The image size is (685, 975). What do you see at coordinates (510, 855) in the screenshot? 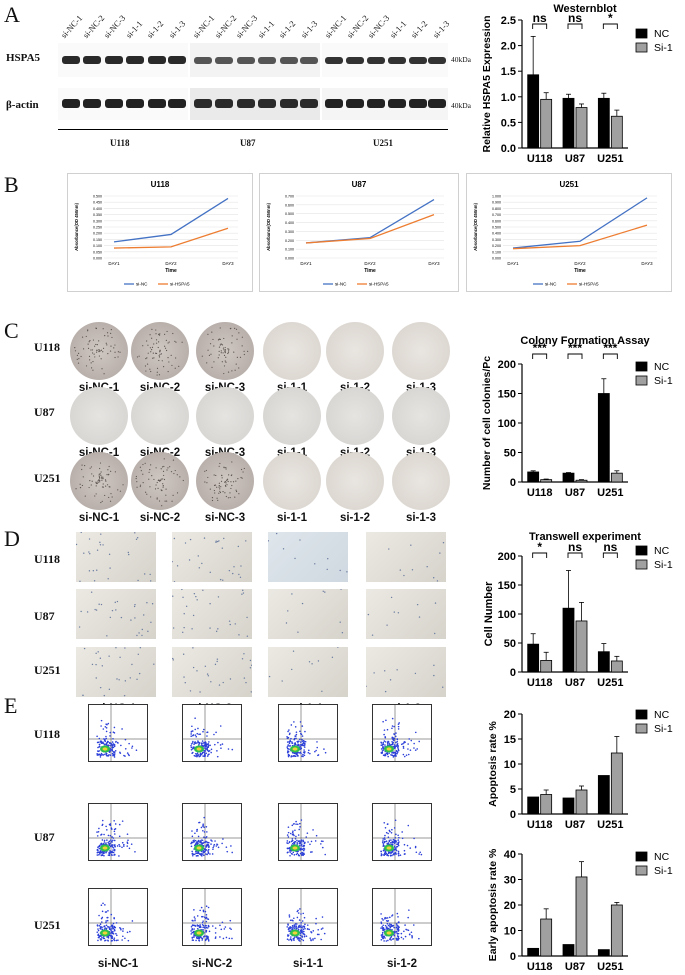
I see `y-tick-label: 40` at bounding box center [510, 855].